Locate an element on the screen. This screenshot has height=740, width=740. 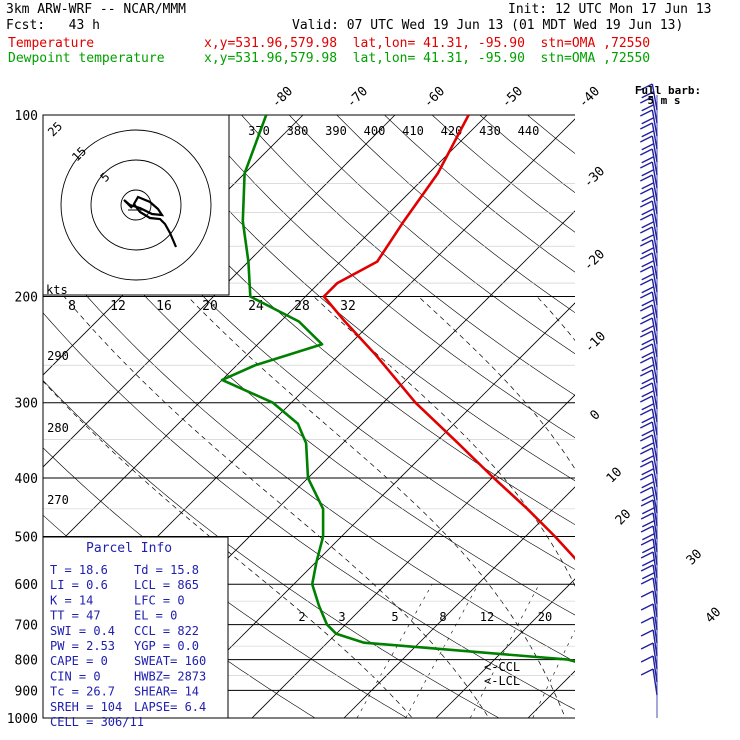
parcel-row-right: SWEAT= 160 is located at coordinates (170, 661).